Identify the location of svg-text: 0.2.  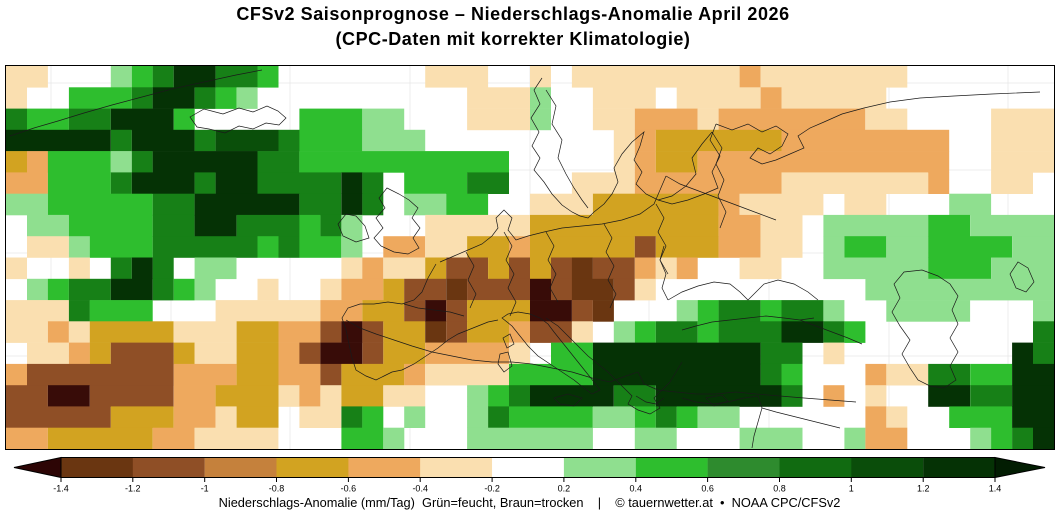
(564, 489).